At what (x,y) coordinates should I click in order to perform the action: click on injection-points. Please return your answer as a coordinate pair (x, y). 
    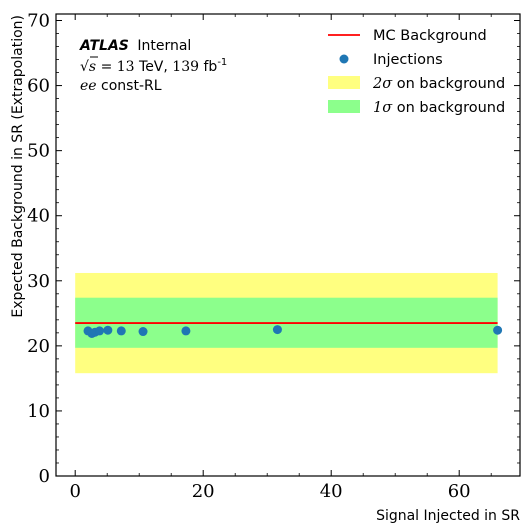
    Looking at the image, I should click on (293, 331).